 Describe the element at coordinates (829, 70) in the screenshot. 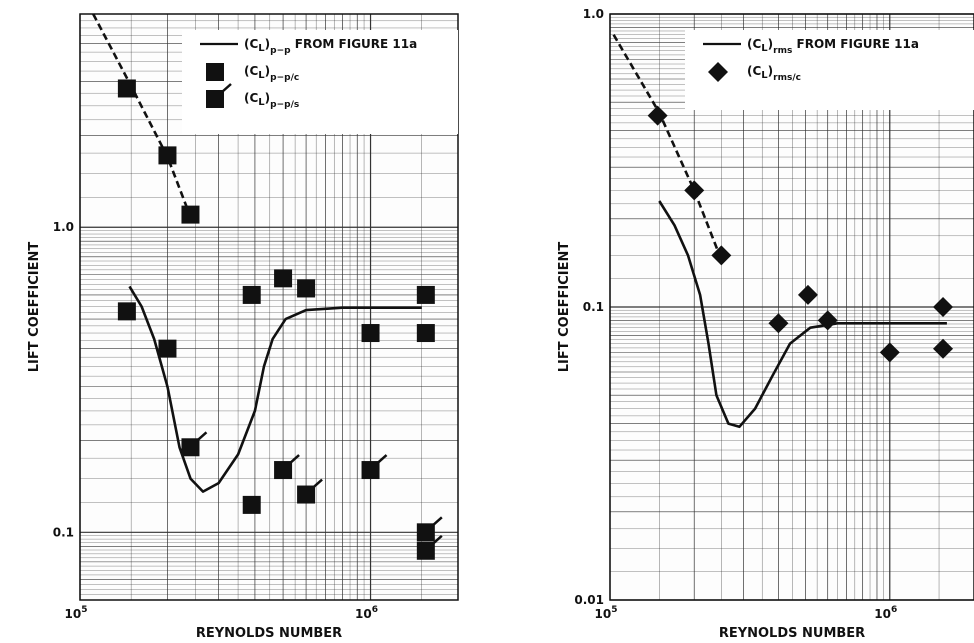

I see `legend: (CL)rms FROM FIGURE 11a (CL)rms/c` at that location.